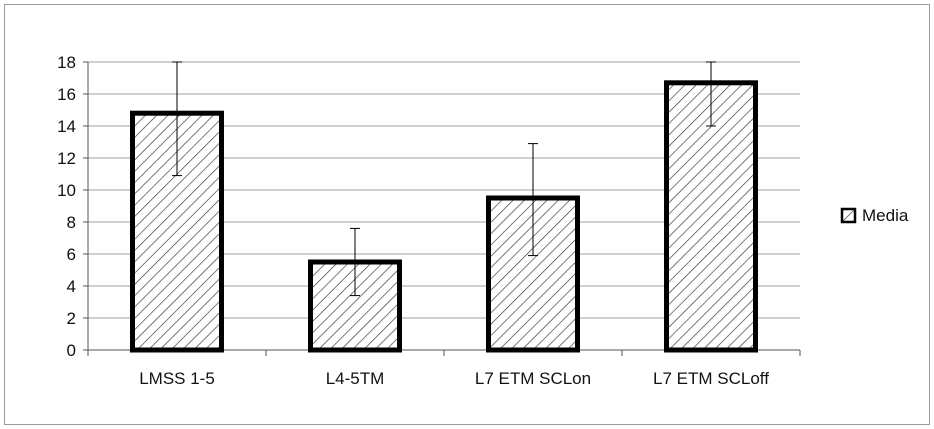 This screenshot has height=429, width=934. What do you see at coordinates (66, 158) in the screenshot?
I see `y-tick-label: 12` at bounding box center [66, 158].